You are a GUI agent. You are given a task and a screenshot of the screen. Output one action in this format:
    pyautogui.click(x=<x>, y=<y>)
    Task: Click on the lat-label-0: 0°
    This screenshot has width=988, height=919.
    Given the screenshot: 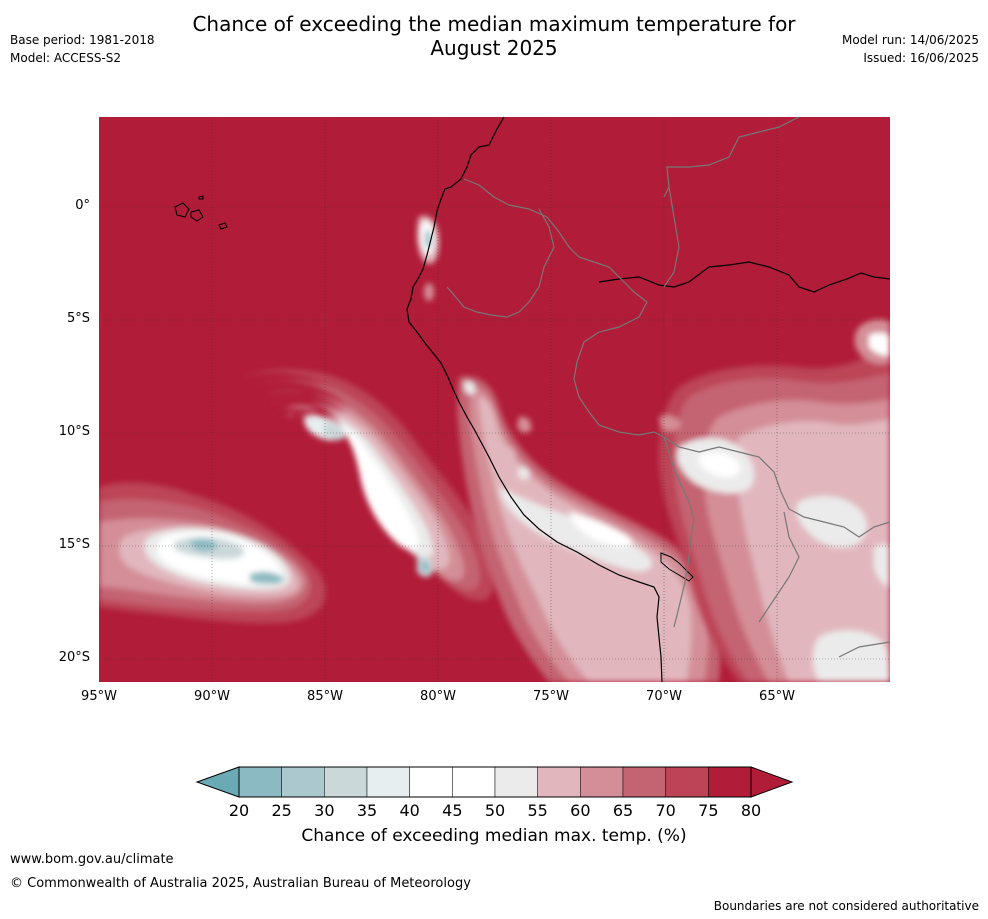 What is the action you would take?
    pyautogui.click(x=82, y=205)
    